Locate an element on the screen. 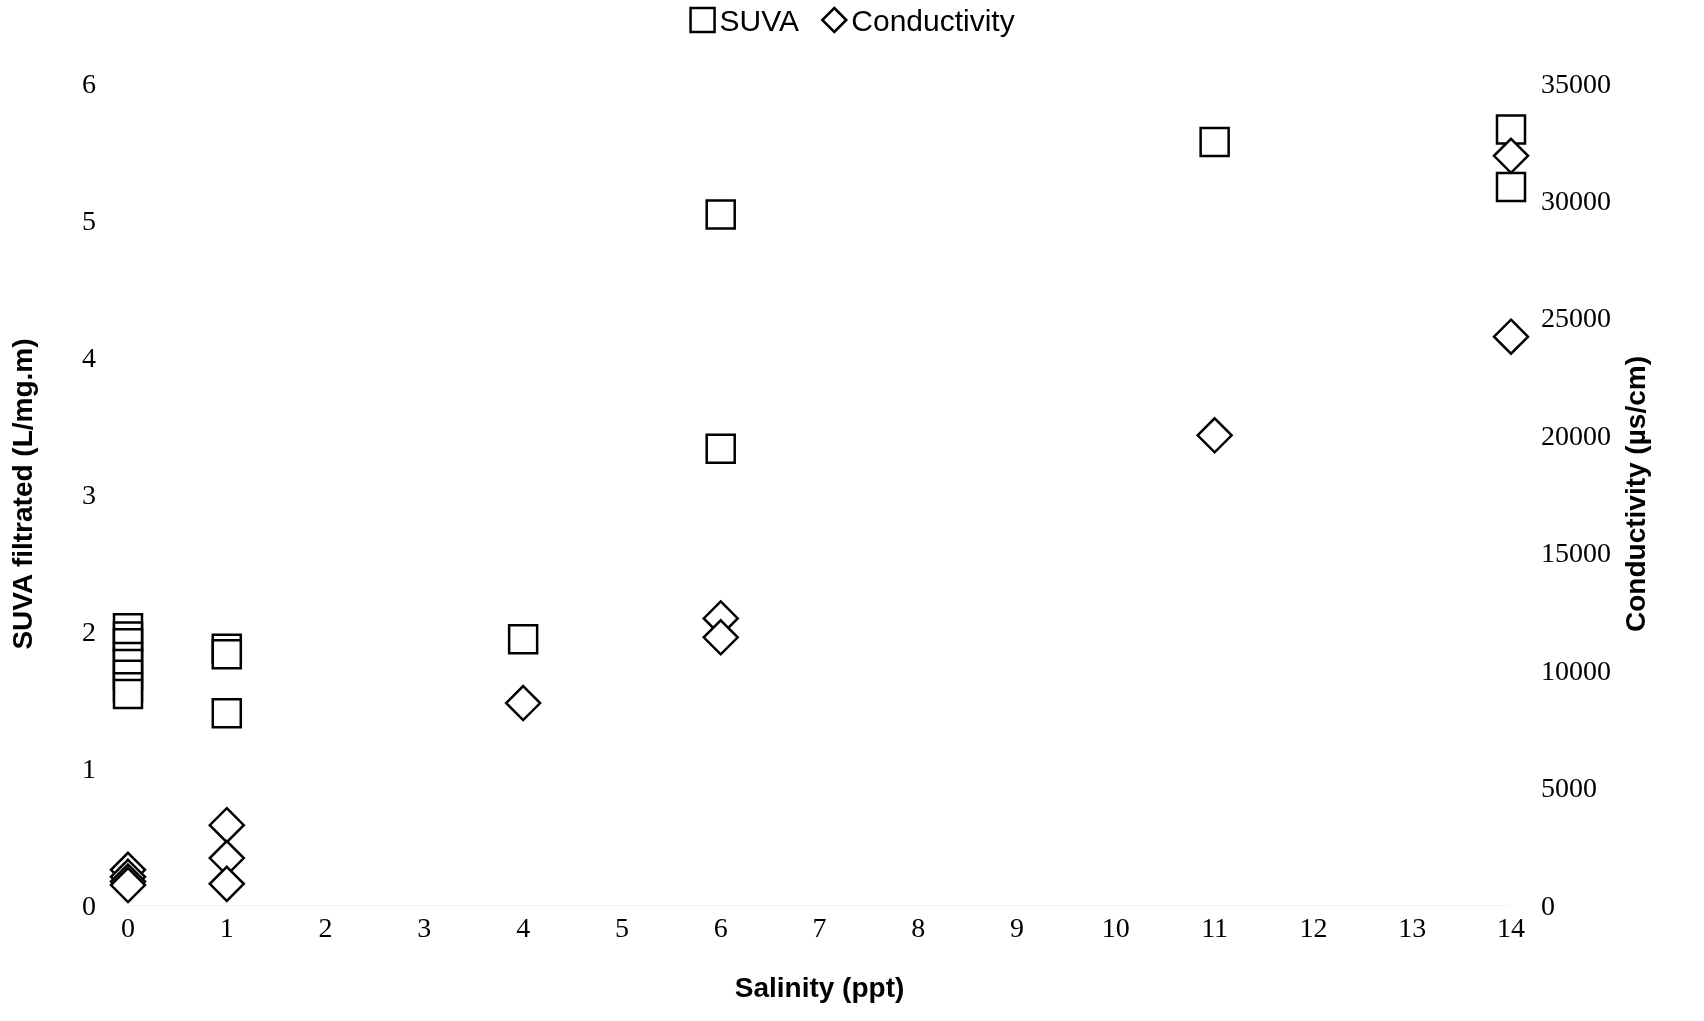  x-tick-label: 1 is located at coordinates (226, 927).